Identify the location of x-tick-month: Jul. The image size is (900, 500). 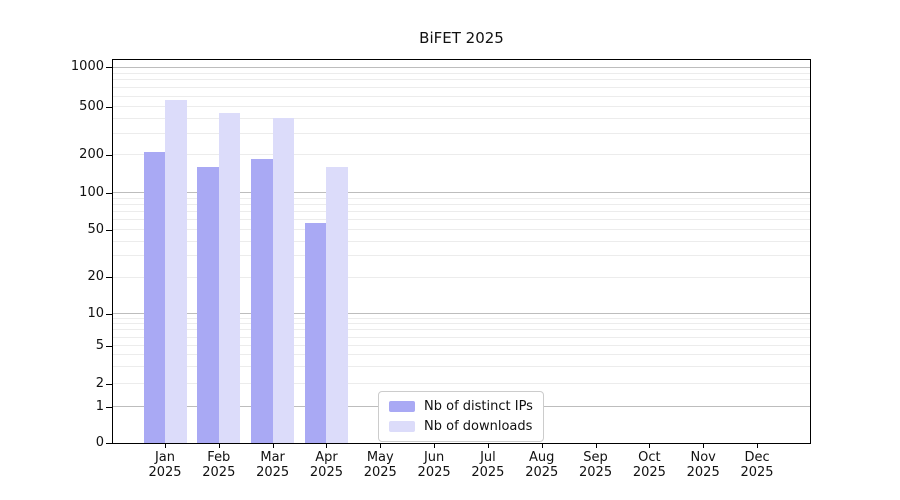
(488, 457).